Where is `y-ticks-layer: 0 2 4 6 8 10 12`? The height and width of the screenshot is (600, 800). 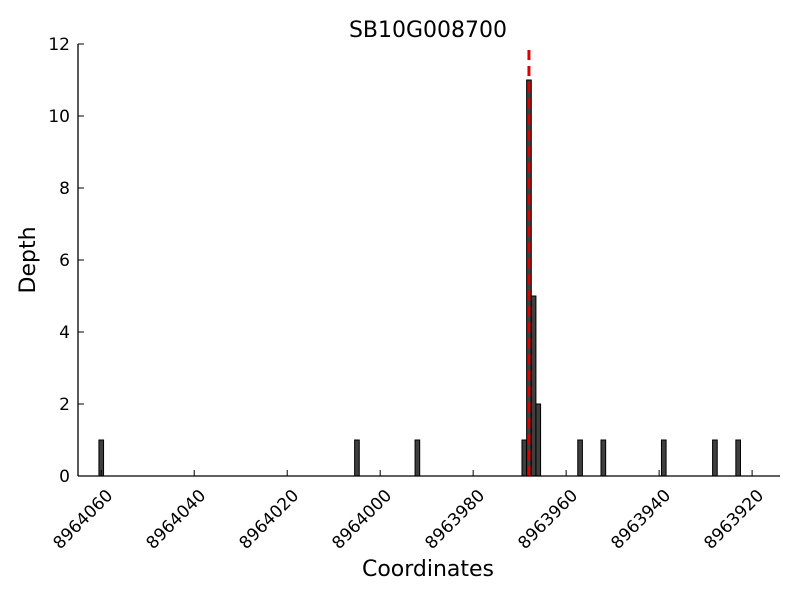
y-ticks-layer: 0 2 4 6 8 10 12 is located at coordinates (66, 261).